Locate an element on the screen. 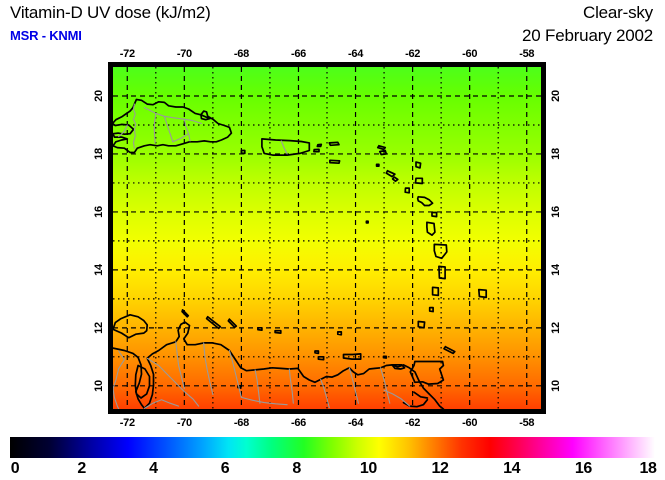 The width and height of the screenshot is (665, 480). colorbar-tick-14: 14 is located at coordinates (512, 468).